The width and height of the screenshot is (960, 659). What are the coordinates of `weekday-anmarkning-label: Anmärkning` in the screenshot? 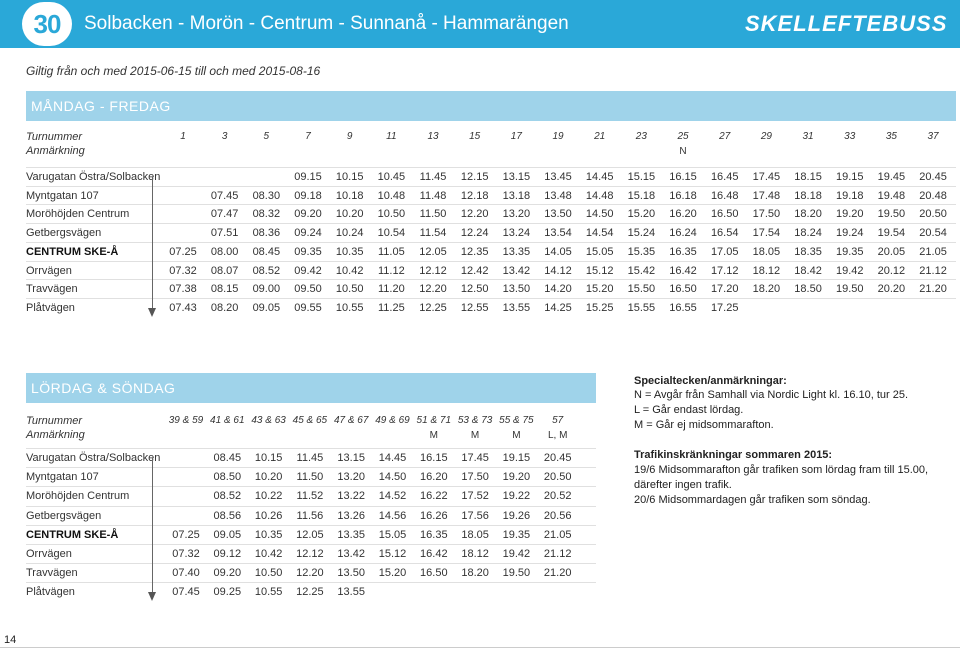 It's located at (55, 151).